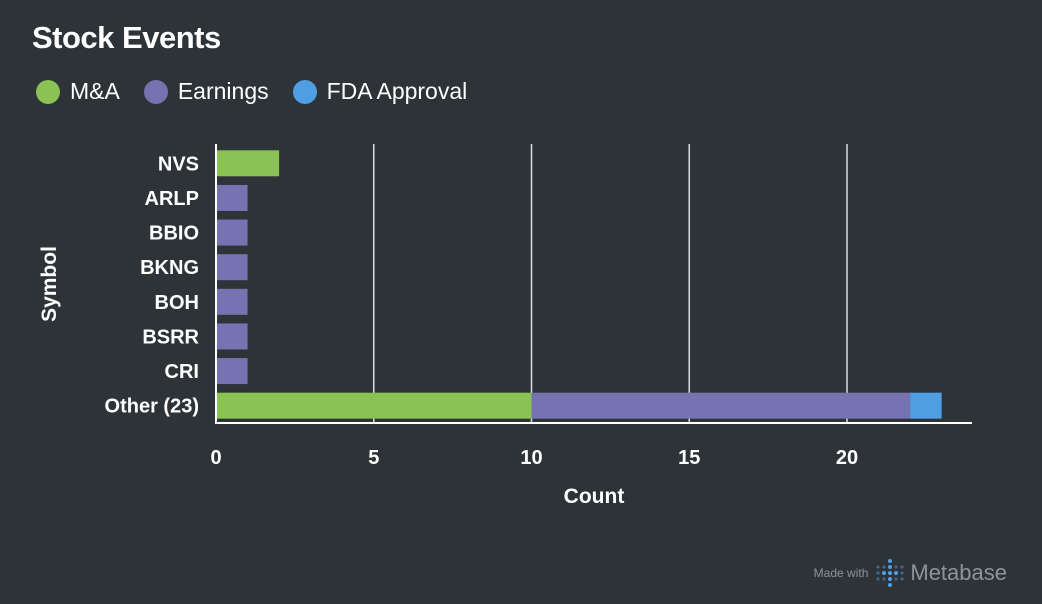 Image resolution: width=1042 pixels, height=604 pixels. I want to click on y-tick-label: BBIO, so click(174, 234).